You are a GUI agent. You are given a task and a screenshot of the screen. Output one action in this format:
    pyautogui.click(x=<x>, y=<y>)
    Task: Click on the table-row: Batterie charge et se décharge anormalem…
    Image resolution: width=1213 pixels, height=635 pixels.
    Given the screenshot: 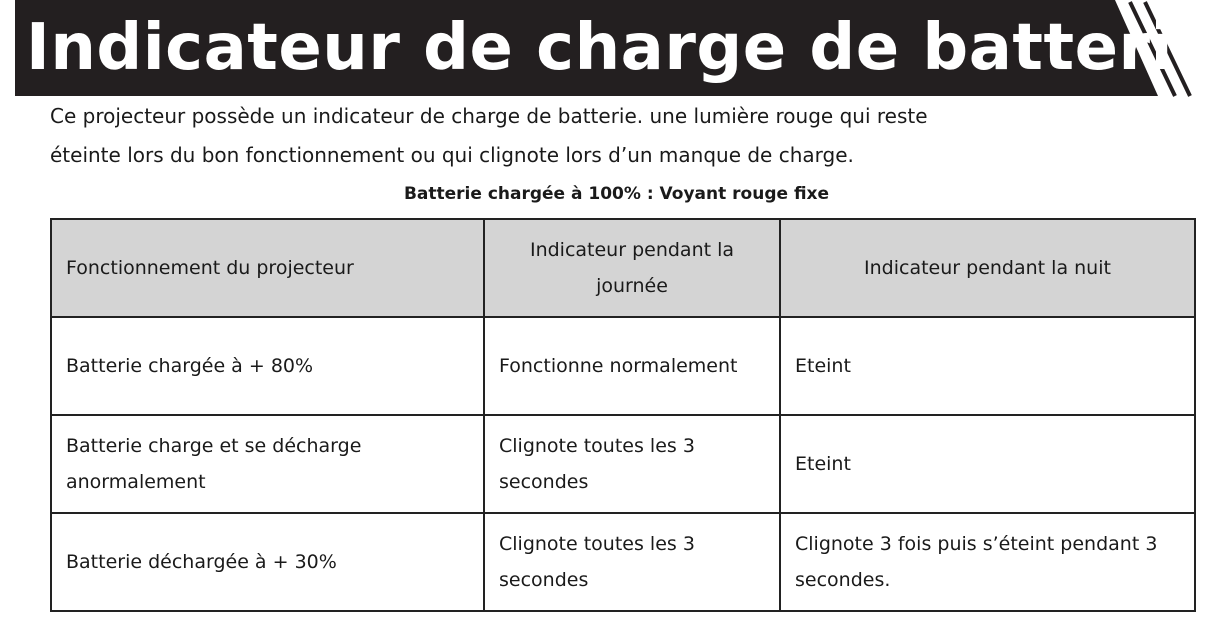 What is the action you would take?
    pyautogui.click(x=623, y=464)
    